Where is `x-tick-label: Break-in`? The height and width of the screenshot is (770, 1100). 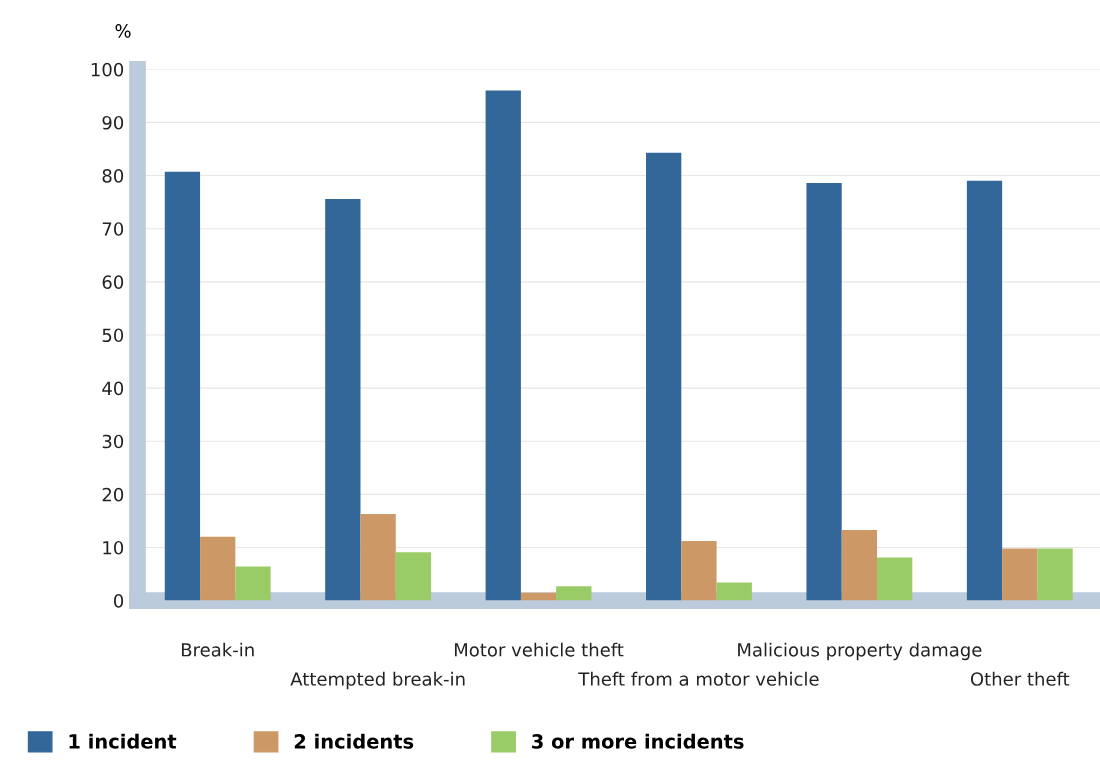 x-tick-label: Break-in is located at coordinates (217, 649).